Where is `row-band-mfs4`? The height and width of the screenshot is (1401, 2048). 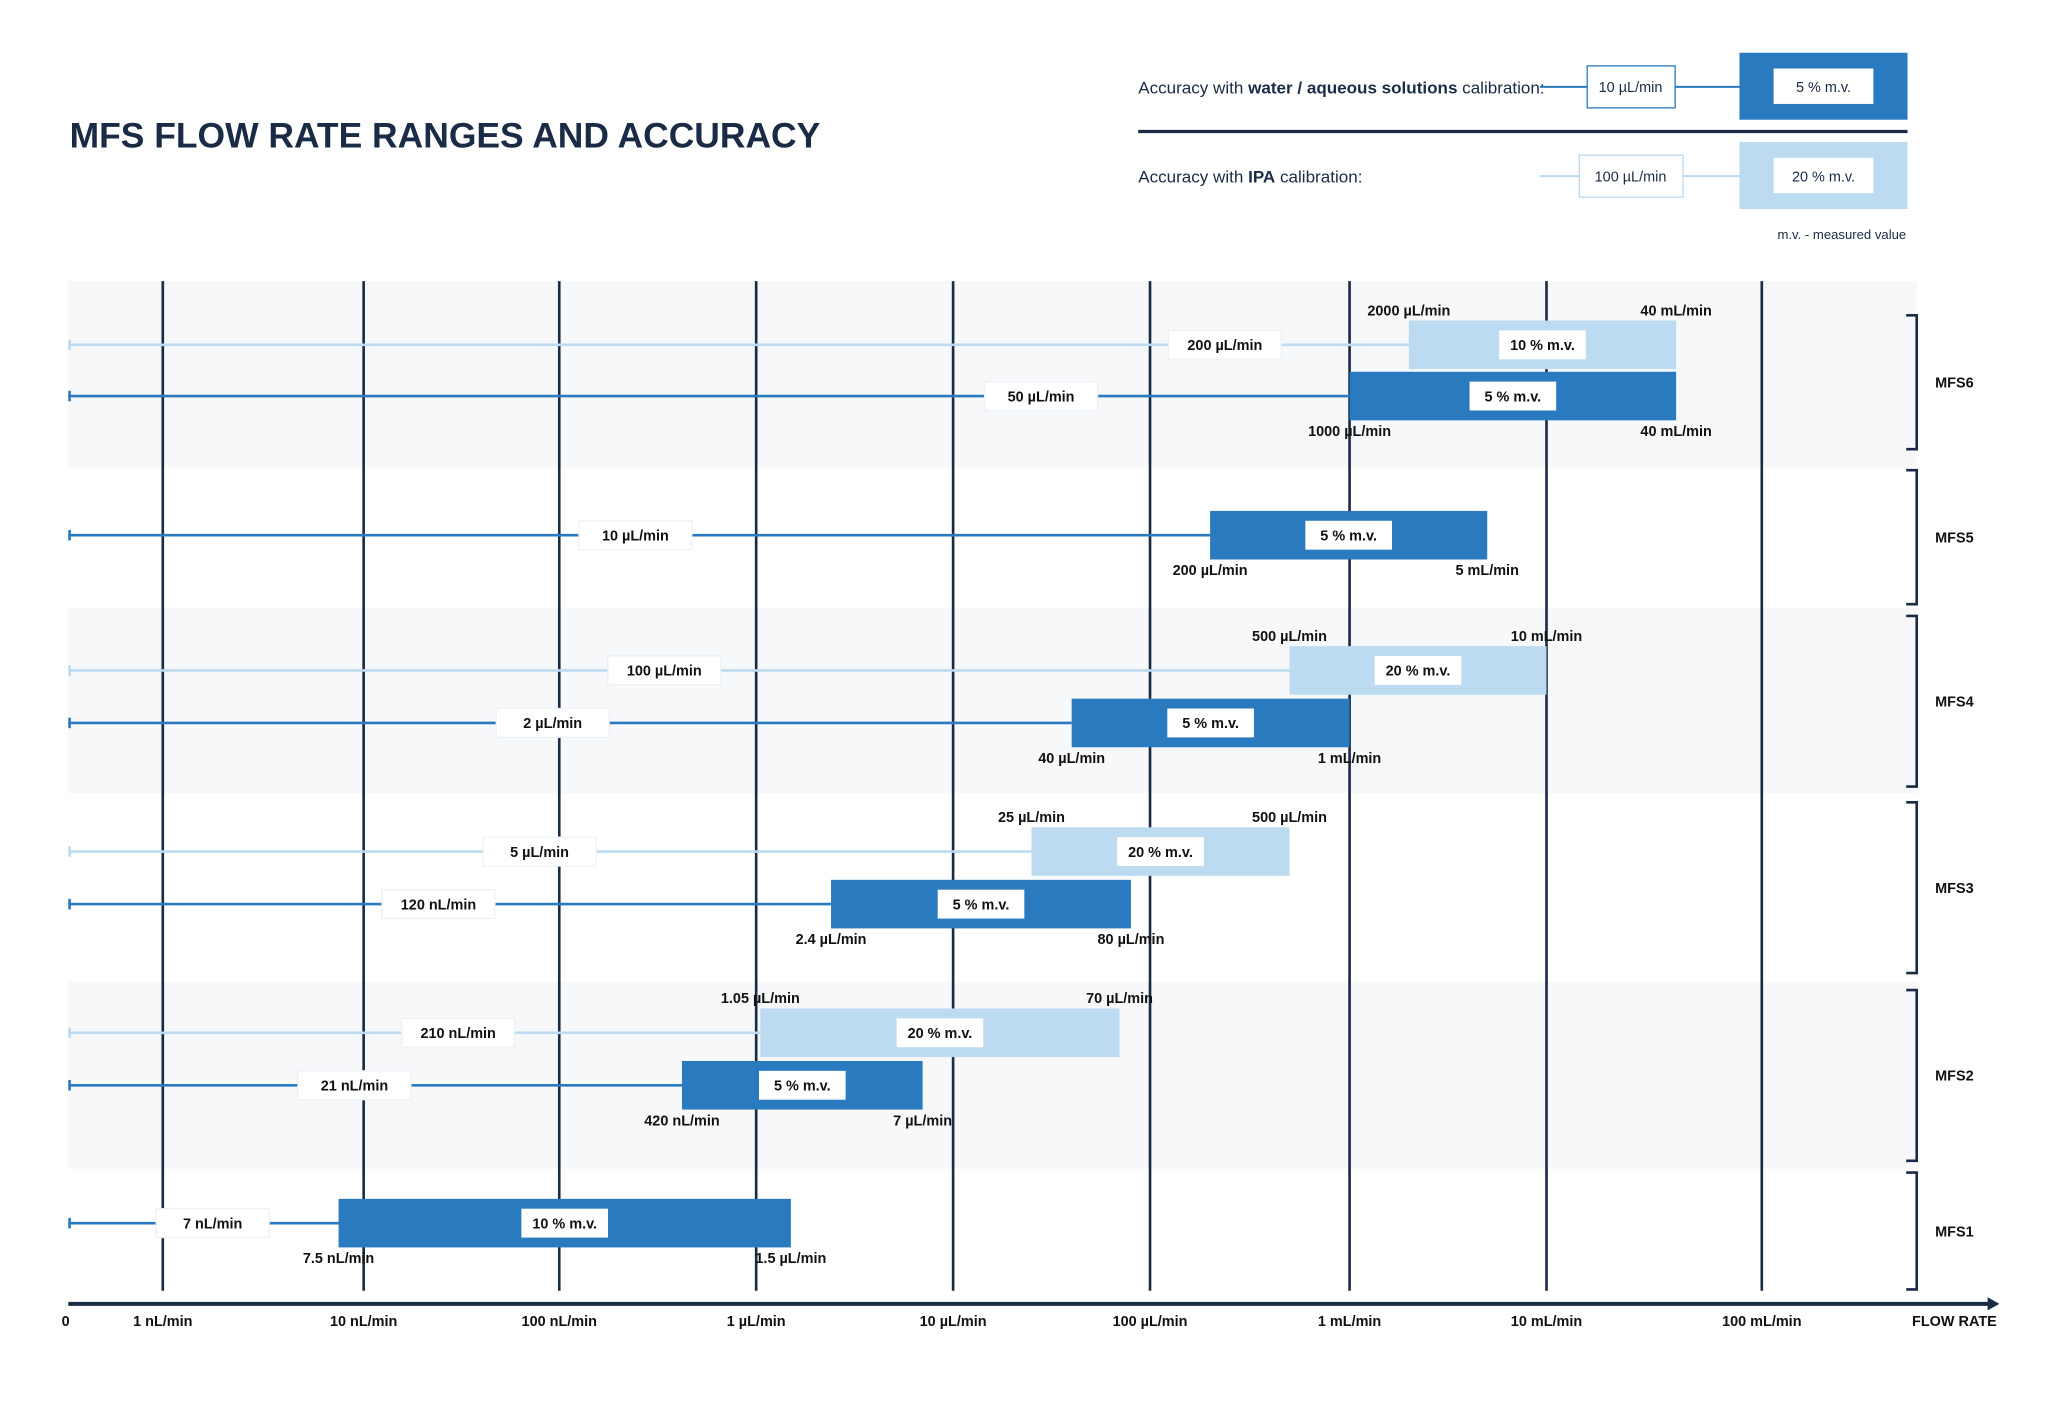
row-band-mfs4 is located at coordinates (992, 701).